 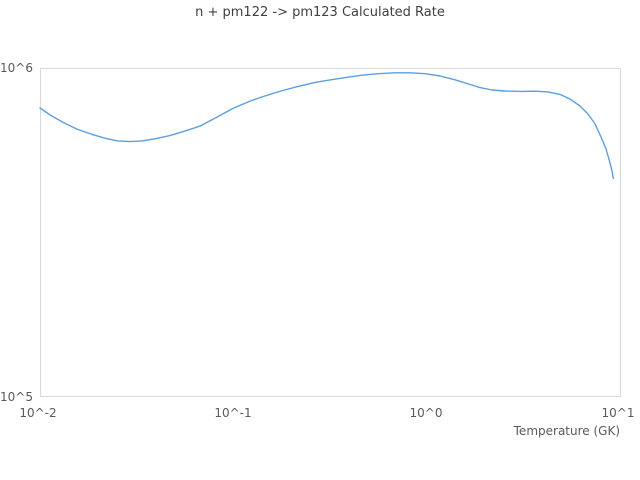 I want to click on x-tick-label-1e-2: 10^-2, so click(x=38, y=413).